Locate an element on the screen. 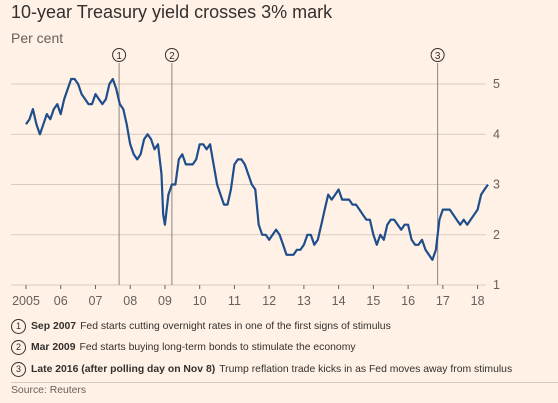 The image size is (558, 403). x-tick-label-07: 07 is located at coordinates (96, 301).